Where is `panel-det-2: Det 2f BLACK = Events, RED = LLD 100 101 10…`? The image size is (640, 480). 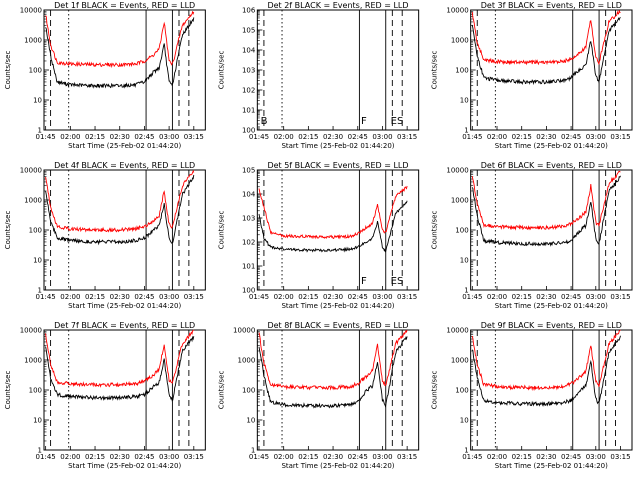 panel-det-2: Det 2f BLACK = Events, RED = LLD 100 101 10… is located at coordinates (318, 75).